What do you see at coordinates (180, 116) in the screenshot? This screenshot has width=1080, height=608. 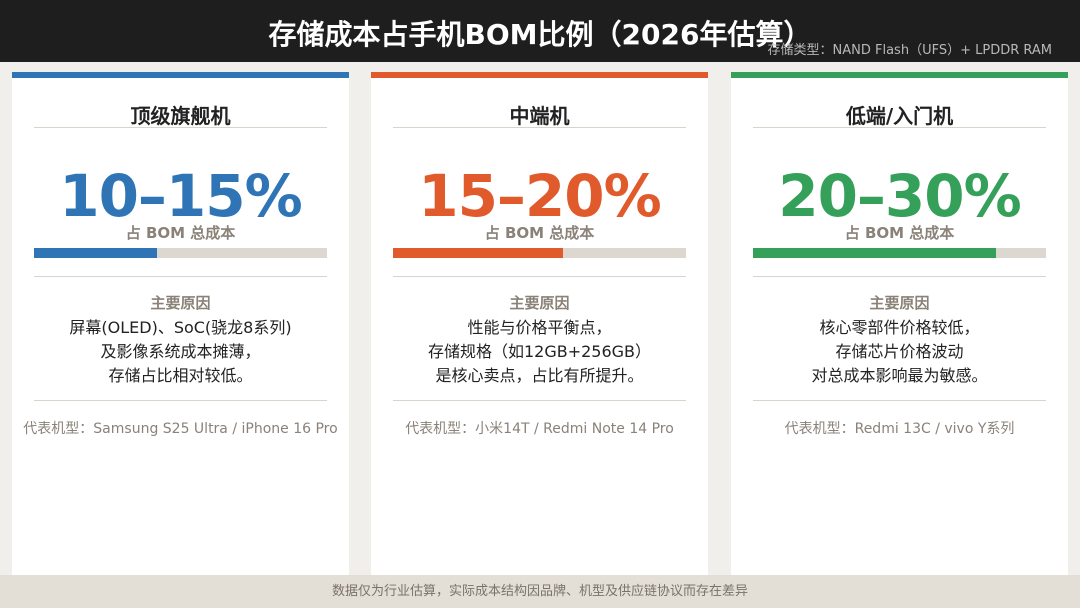 I see `card-title: 顶级旗舰机` at bounding box center [180, 116].